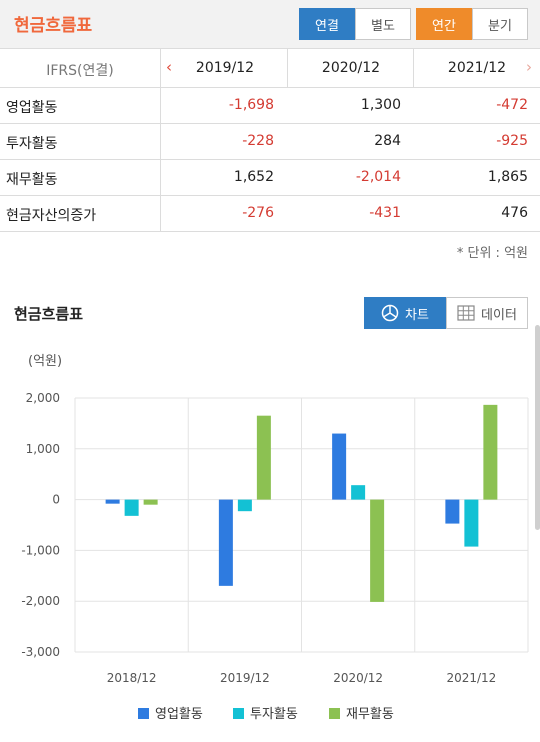  Describe the element at coordinates (514, 213) in the screenshot. I see `table-cell: 476` at that location.